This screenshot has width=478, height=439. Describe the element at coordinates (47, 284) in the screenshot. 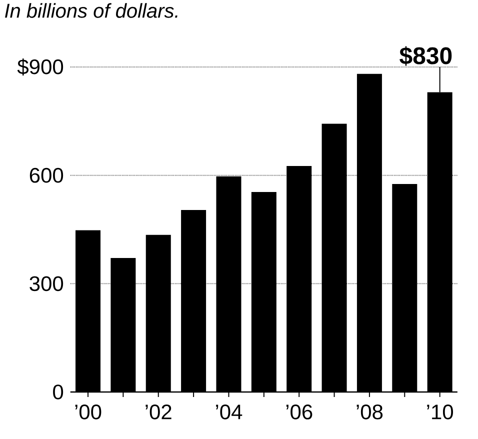

I see `y-tick-label: 300` at that location.